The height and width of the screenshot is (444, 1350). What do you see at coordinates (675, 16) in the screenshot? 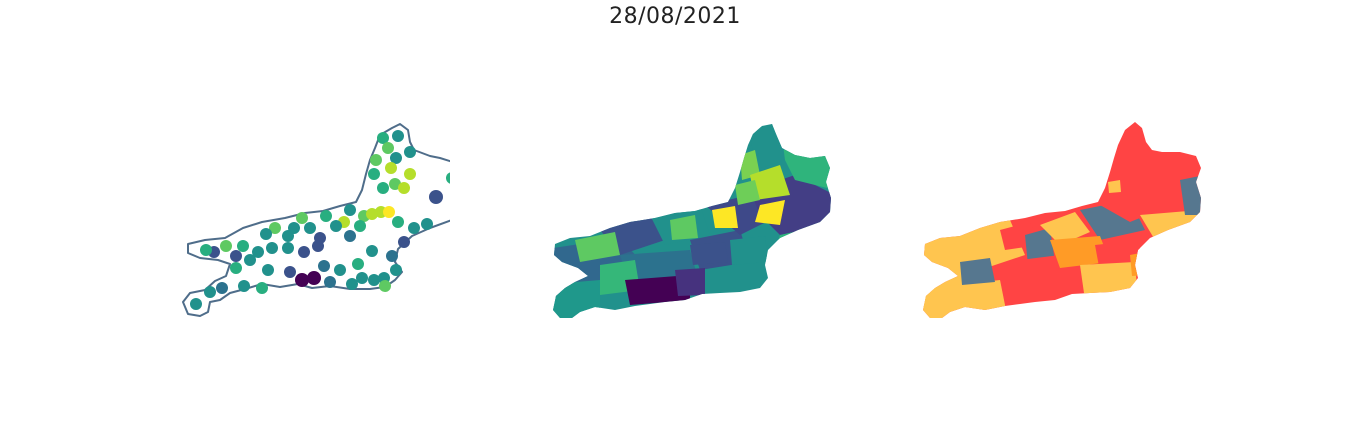
I see `figure-title: 28/08/2021` at bounding box center [675, 16].